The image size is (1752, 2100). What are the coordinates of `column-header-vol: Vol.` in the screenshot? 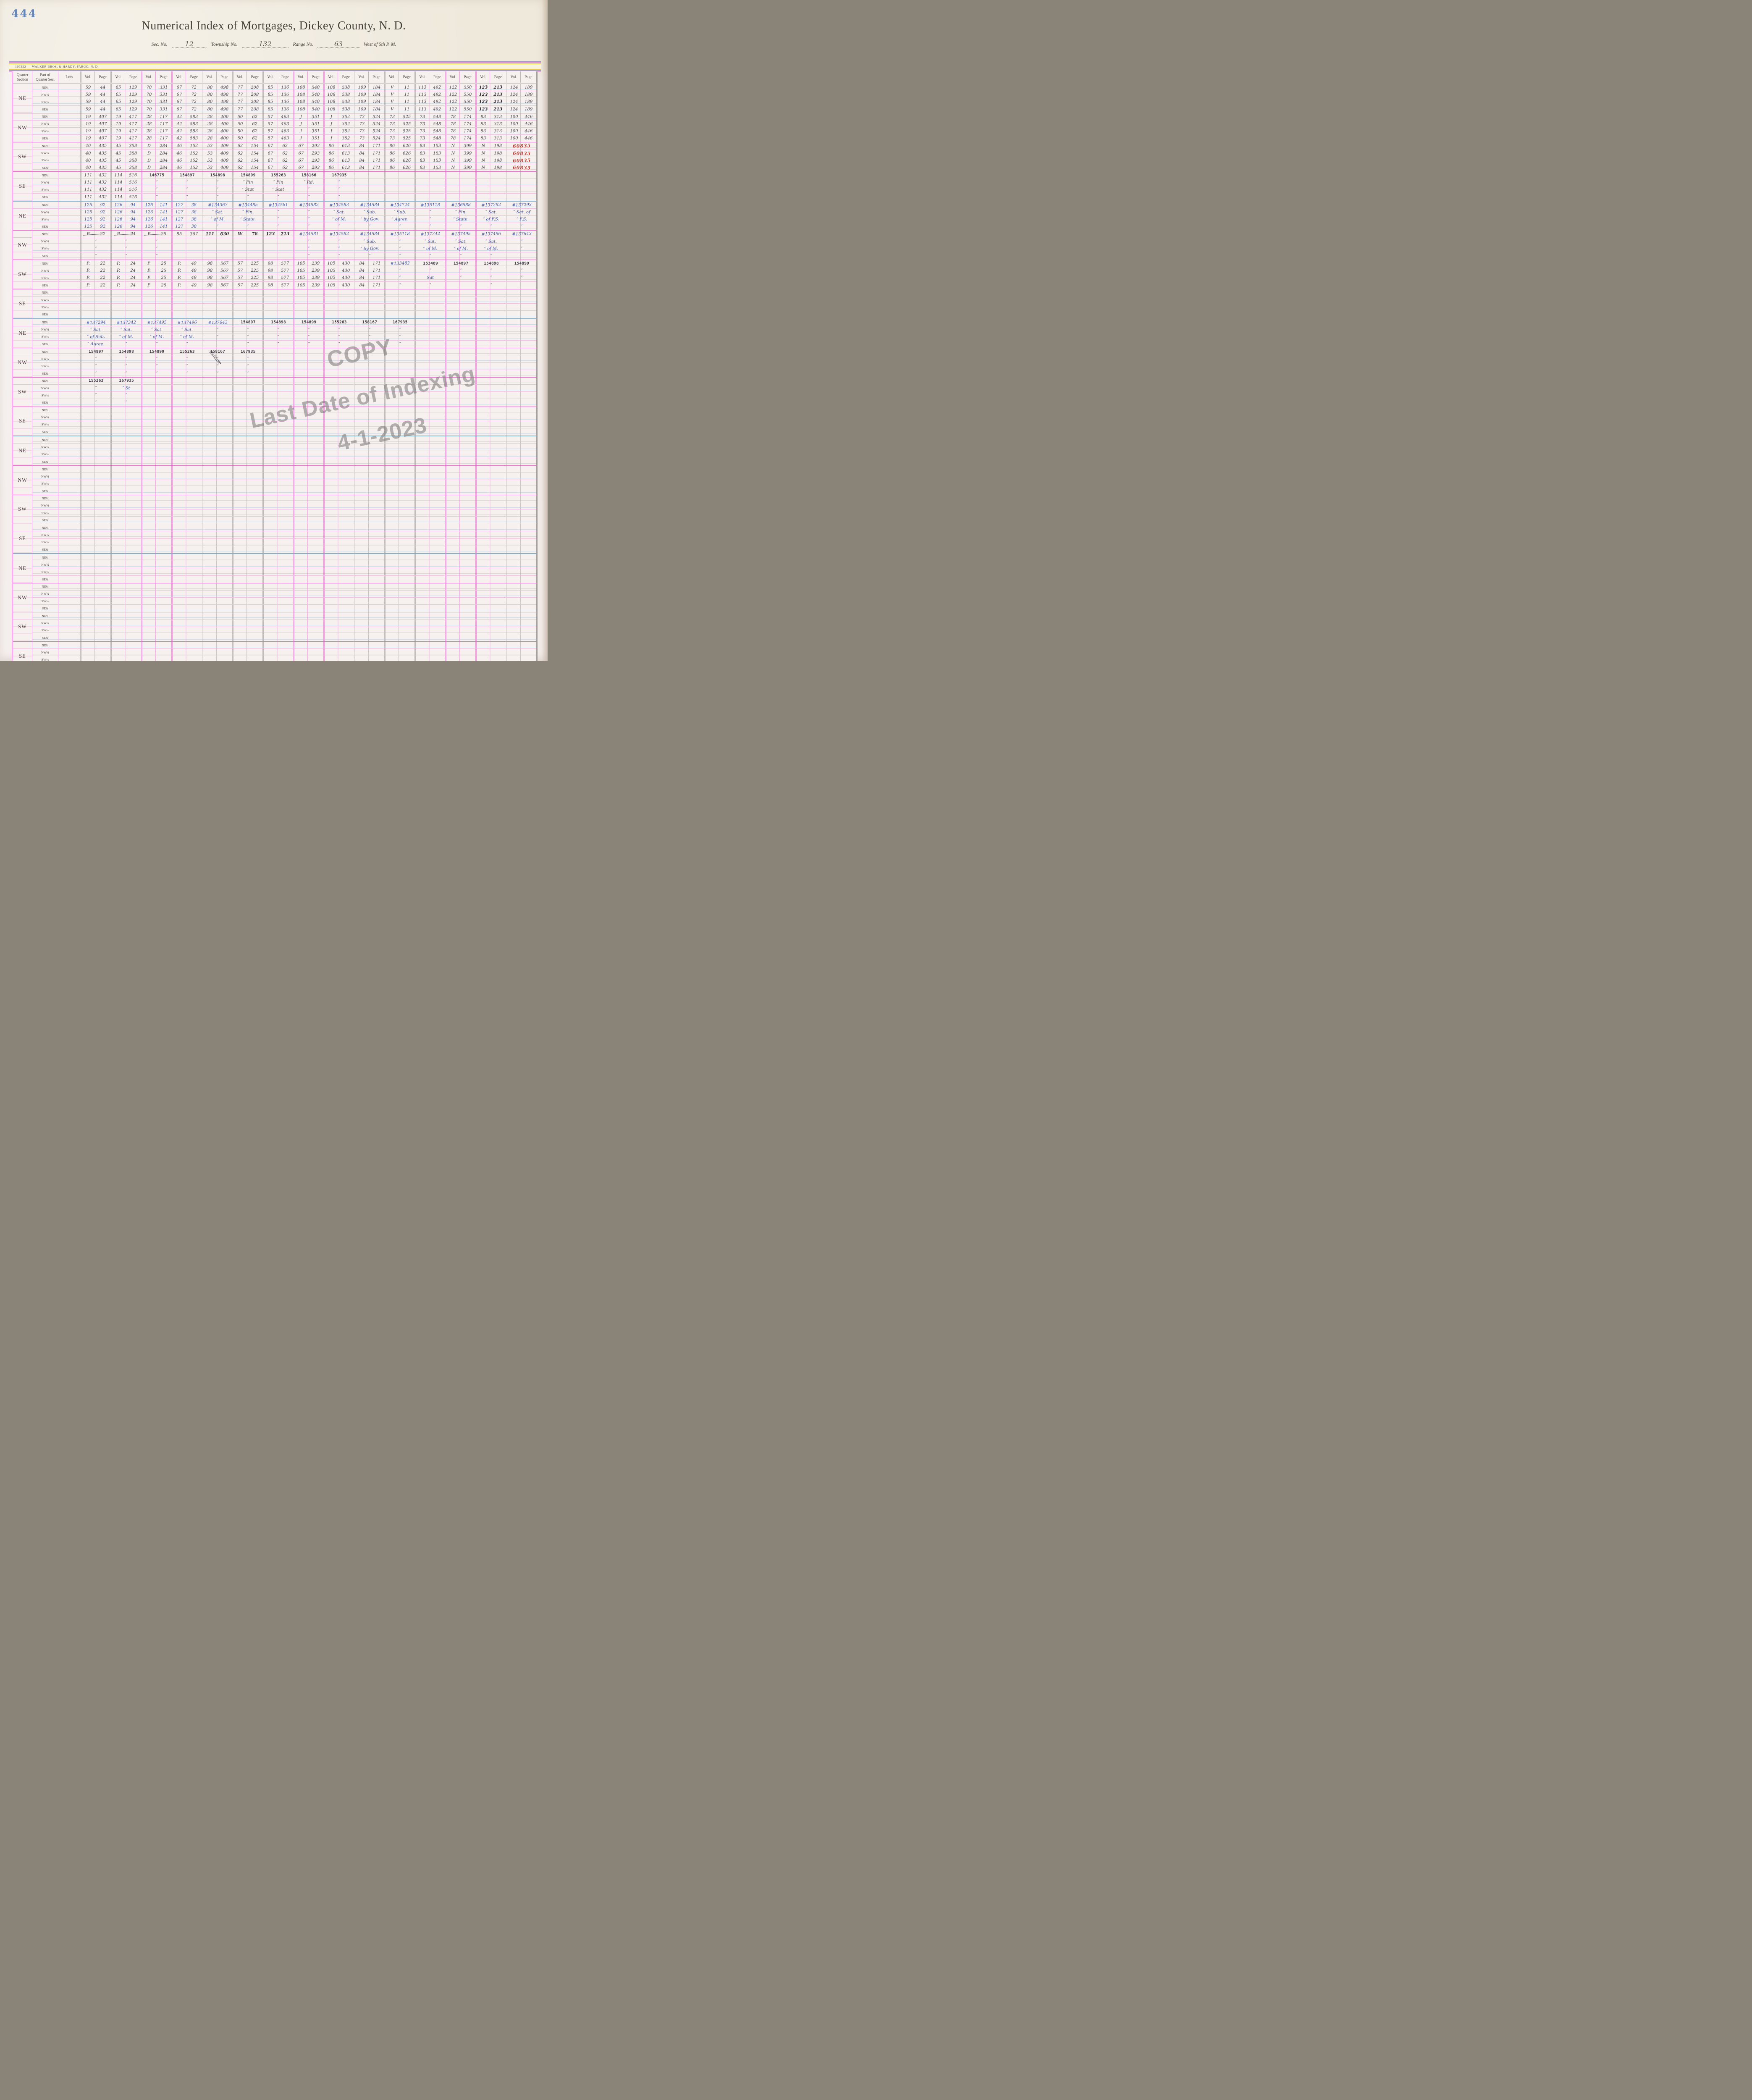 It's located at (119, 77).